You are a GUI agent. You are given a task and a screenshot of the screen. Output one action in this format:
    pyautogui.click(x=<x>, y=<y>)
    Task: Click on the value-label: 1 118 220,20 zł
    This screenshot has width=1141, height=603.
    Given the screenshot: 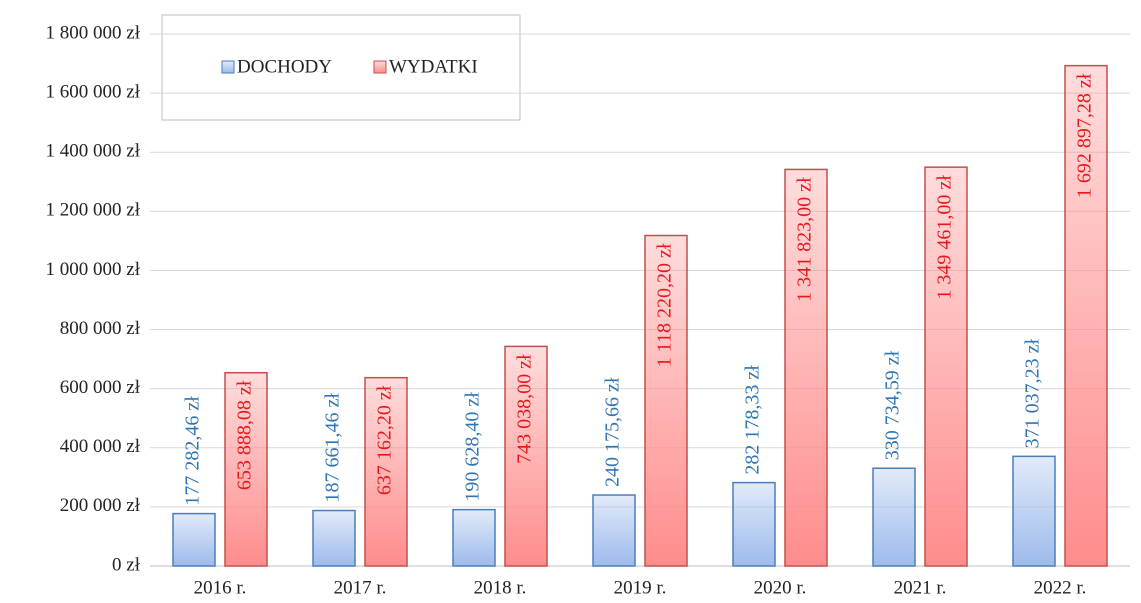 What is the action you would take?
    pyautogui.click(x=665, y=305)
    